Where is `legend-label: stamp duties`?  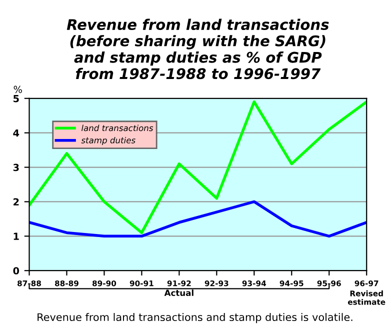 legend-label: stamp duties is located at coordinates (108, 141).